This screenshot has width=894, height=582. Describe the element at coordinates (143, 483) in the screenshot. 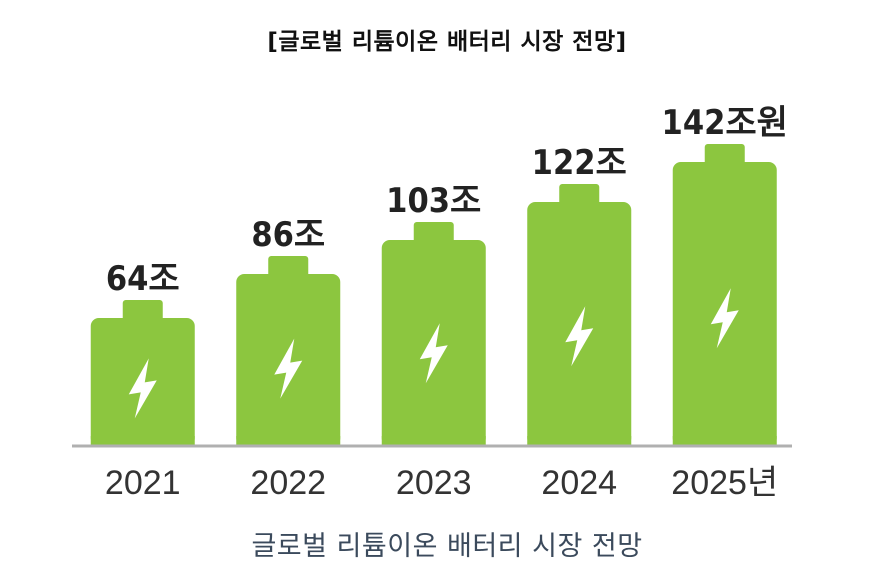

I see `year-label: 2021` at that location.